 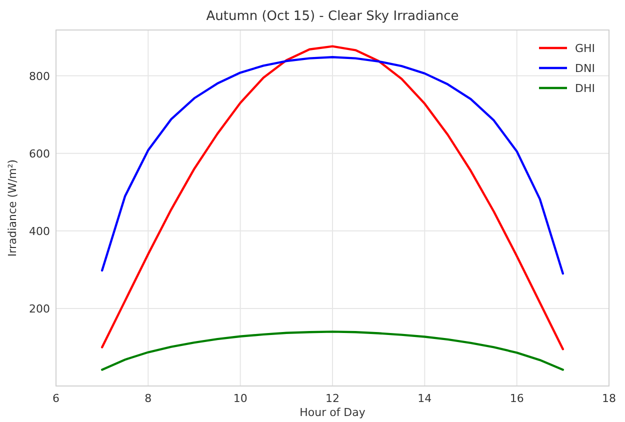 I want to click on line-series, so click(x=332, y=350).